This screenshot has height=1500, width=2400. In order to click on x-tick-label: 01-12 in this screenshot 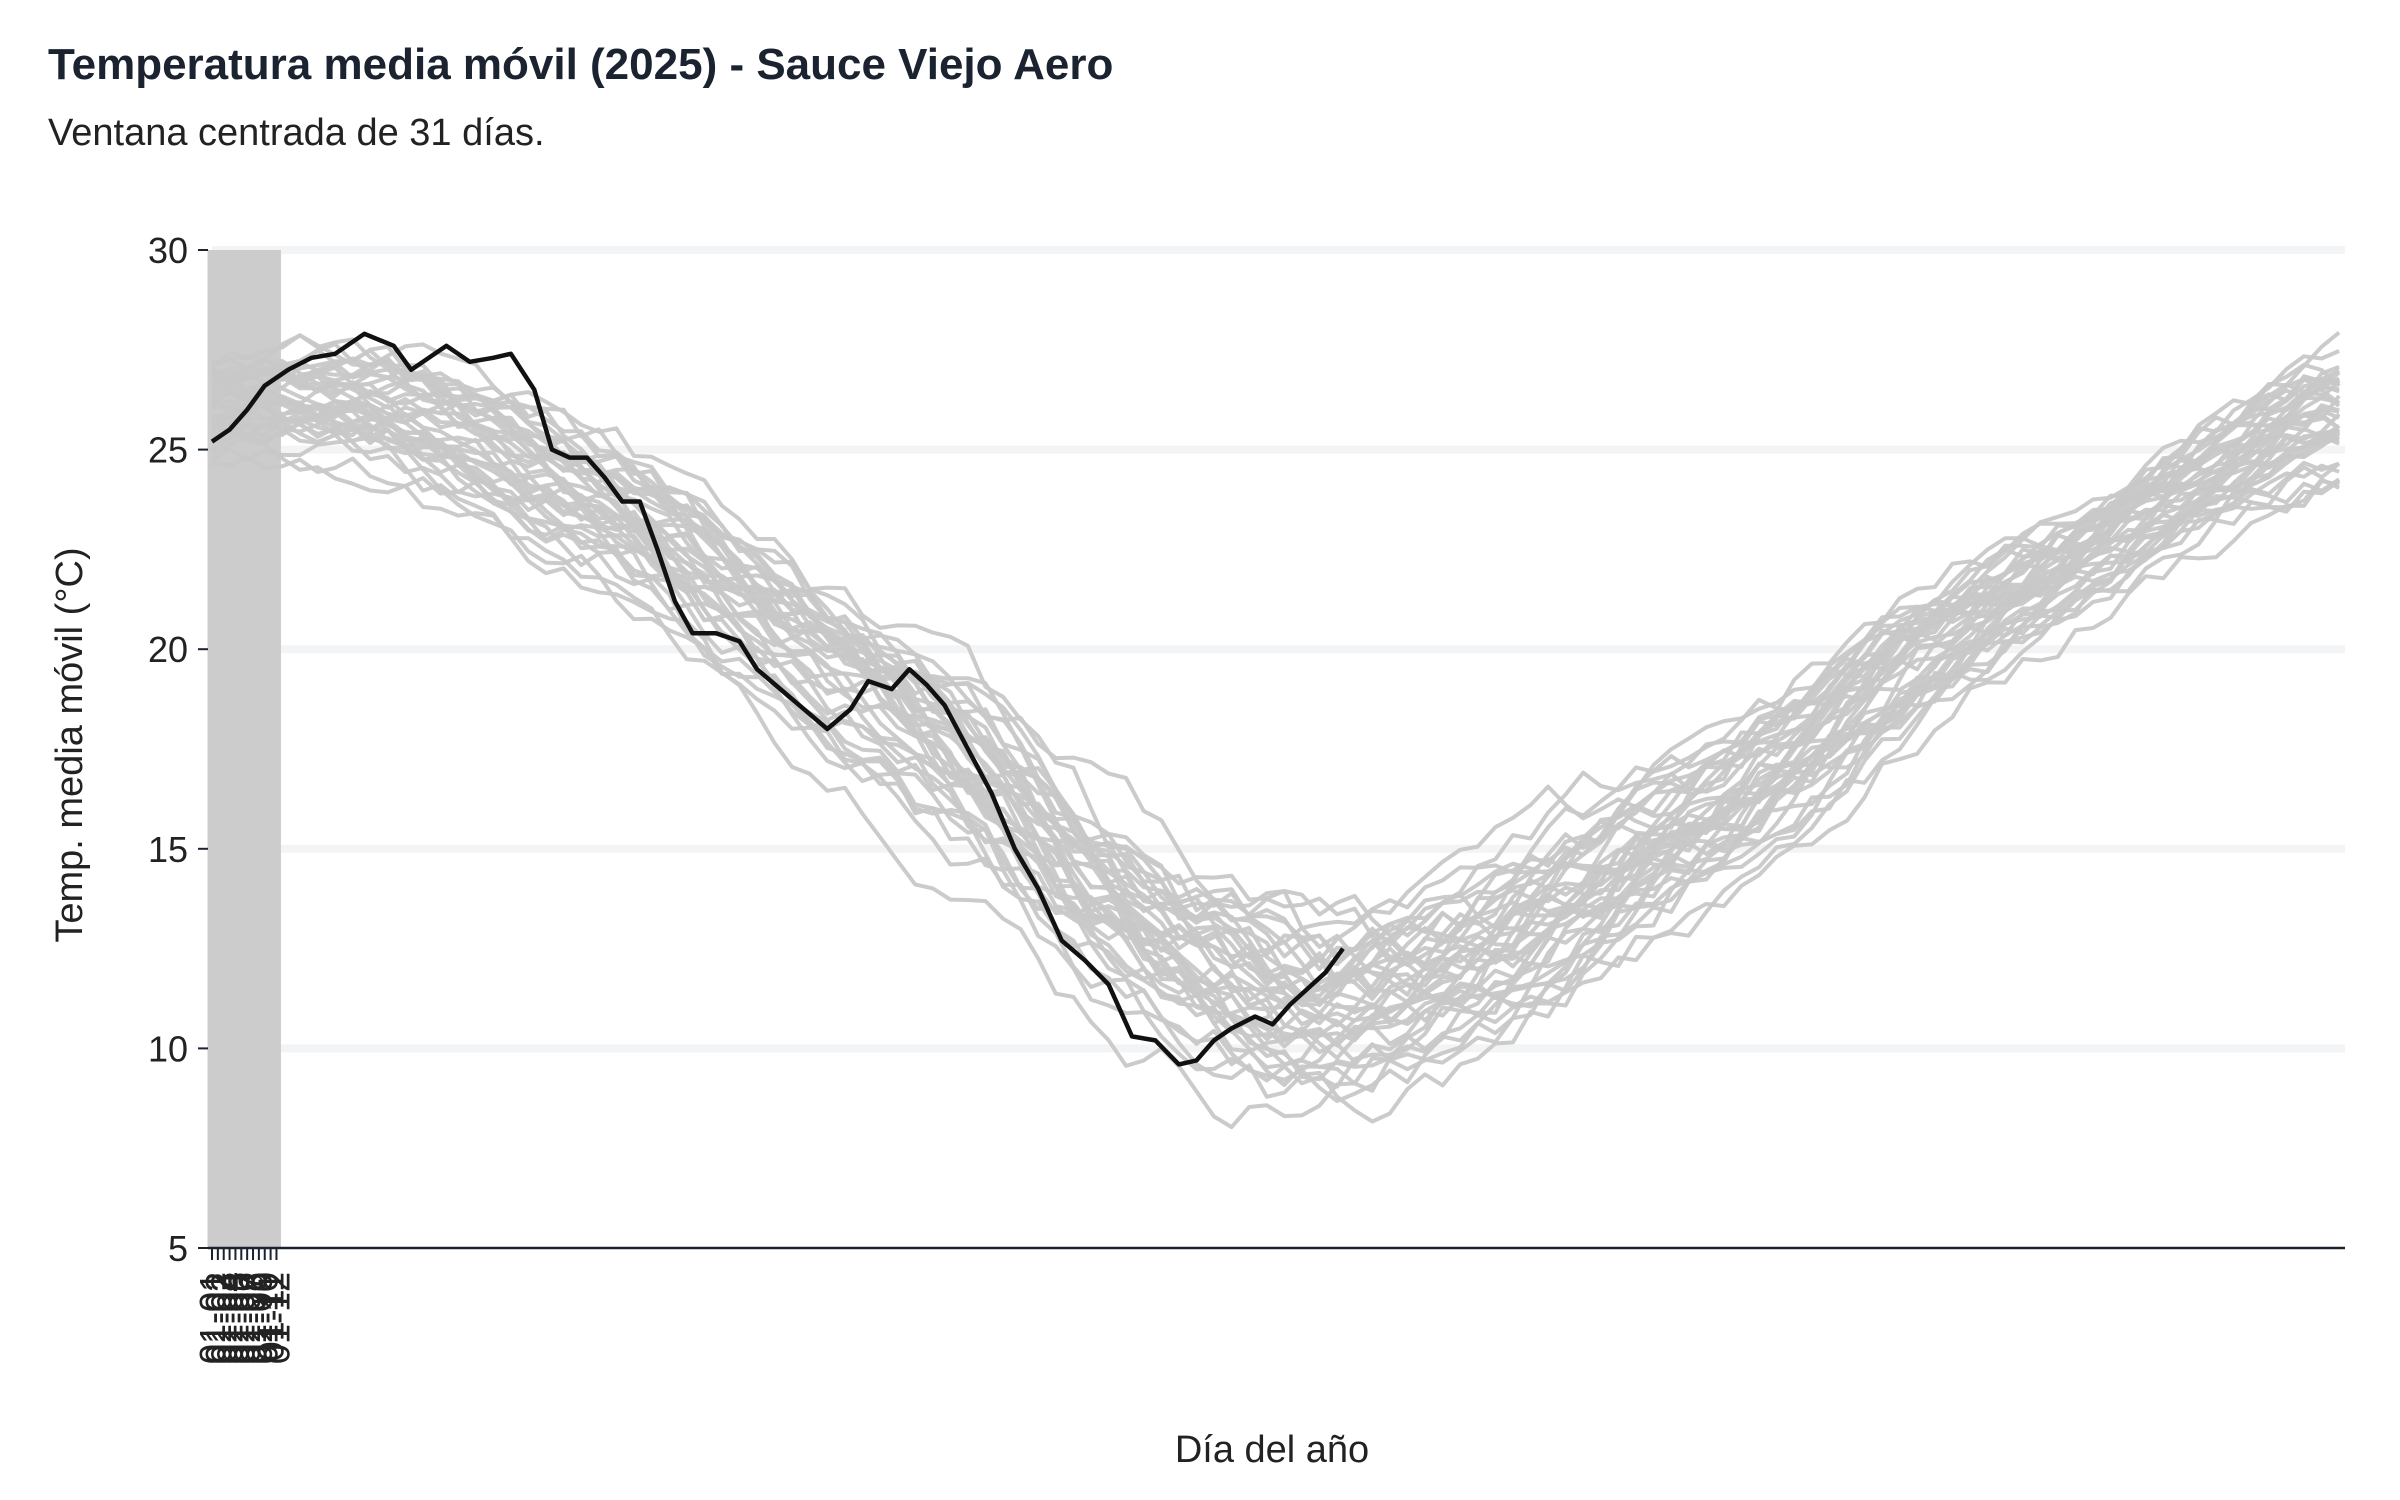, I will do `click(276, 1318)`.